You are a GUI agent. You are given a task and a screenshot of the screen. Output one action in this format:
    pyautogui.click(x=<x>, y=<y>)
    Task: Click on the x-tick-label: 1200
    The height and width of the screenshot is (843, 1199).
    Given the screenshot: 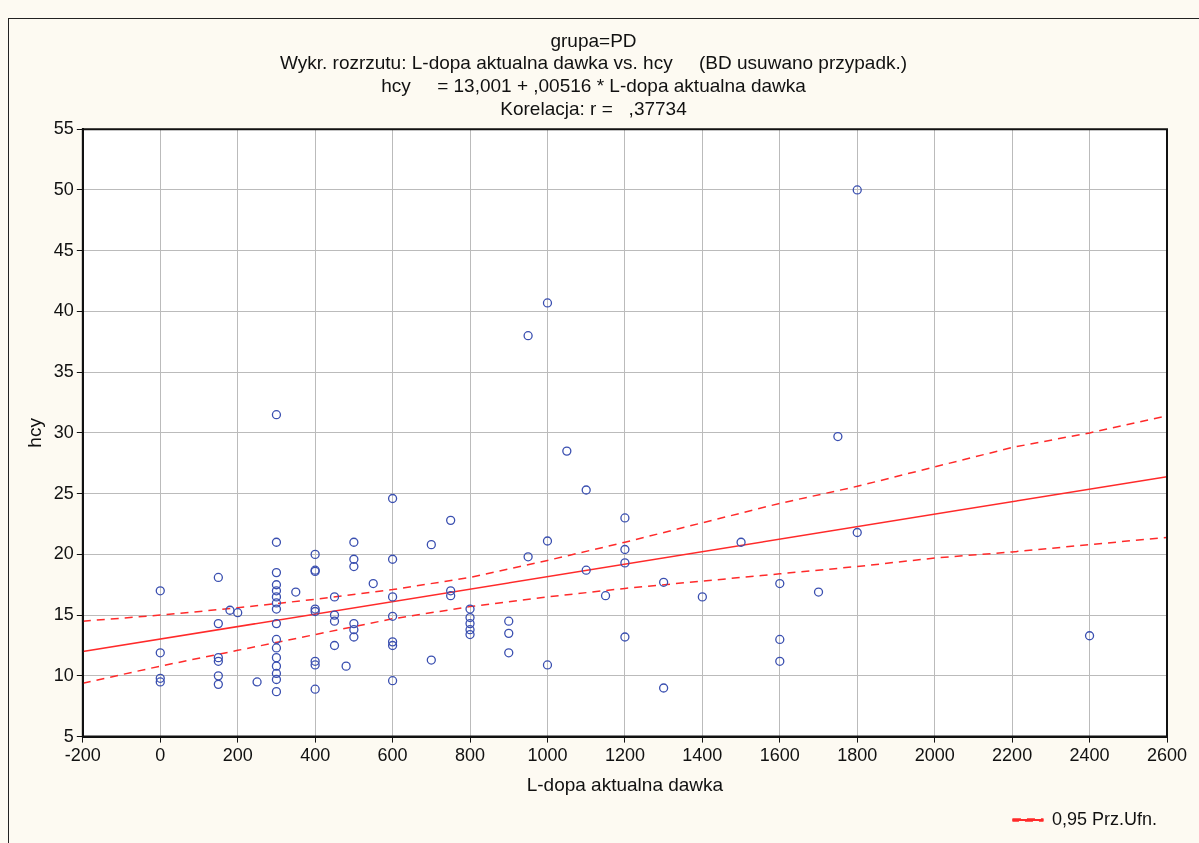 What is the action you would take?
    pyautogui.click(x=624, y=755)
    